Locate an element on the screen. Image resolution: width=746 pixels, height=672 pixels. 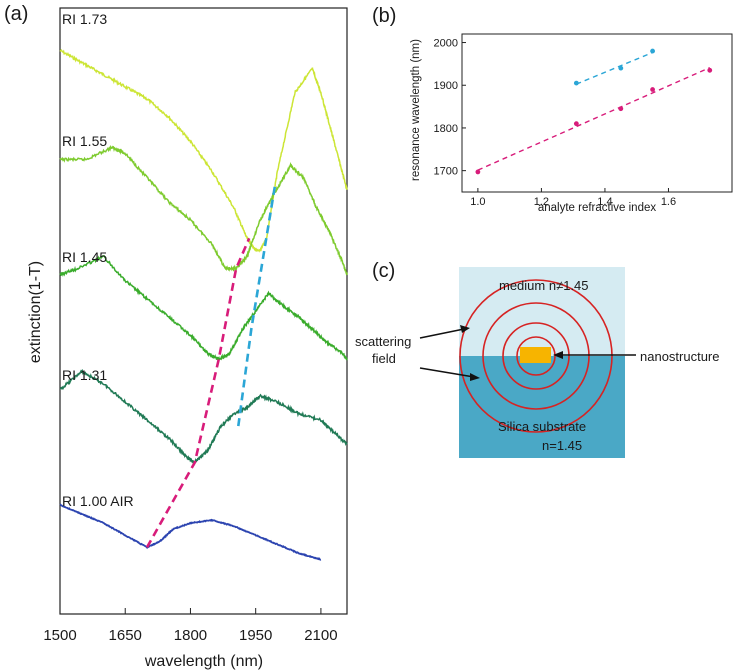
scattering-label: scattering is located at coordinates (383, 341).